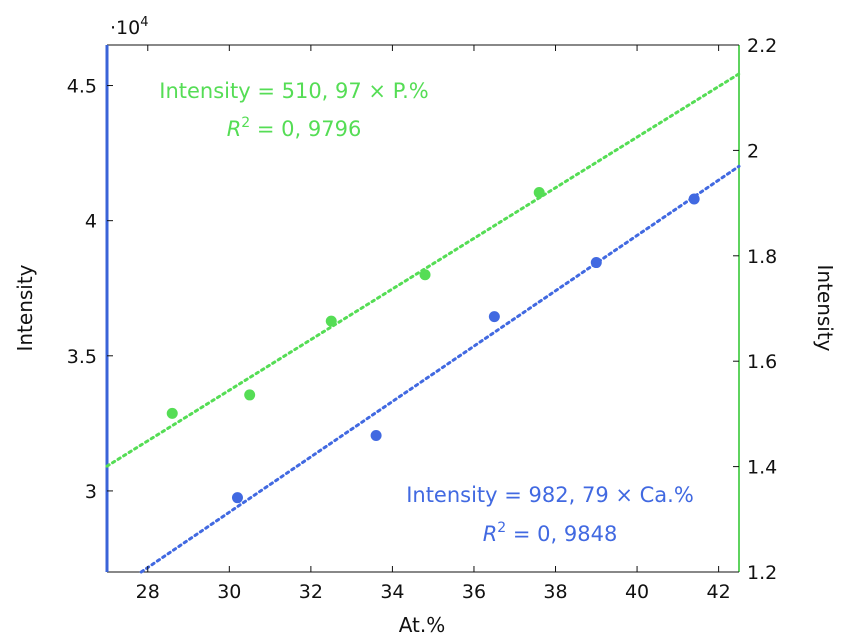  I want to click on green-fit-equation: Intensity = 510, 97 × P.%, so click(293, 91).